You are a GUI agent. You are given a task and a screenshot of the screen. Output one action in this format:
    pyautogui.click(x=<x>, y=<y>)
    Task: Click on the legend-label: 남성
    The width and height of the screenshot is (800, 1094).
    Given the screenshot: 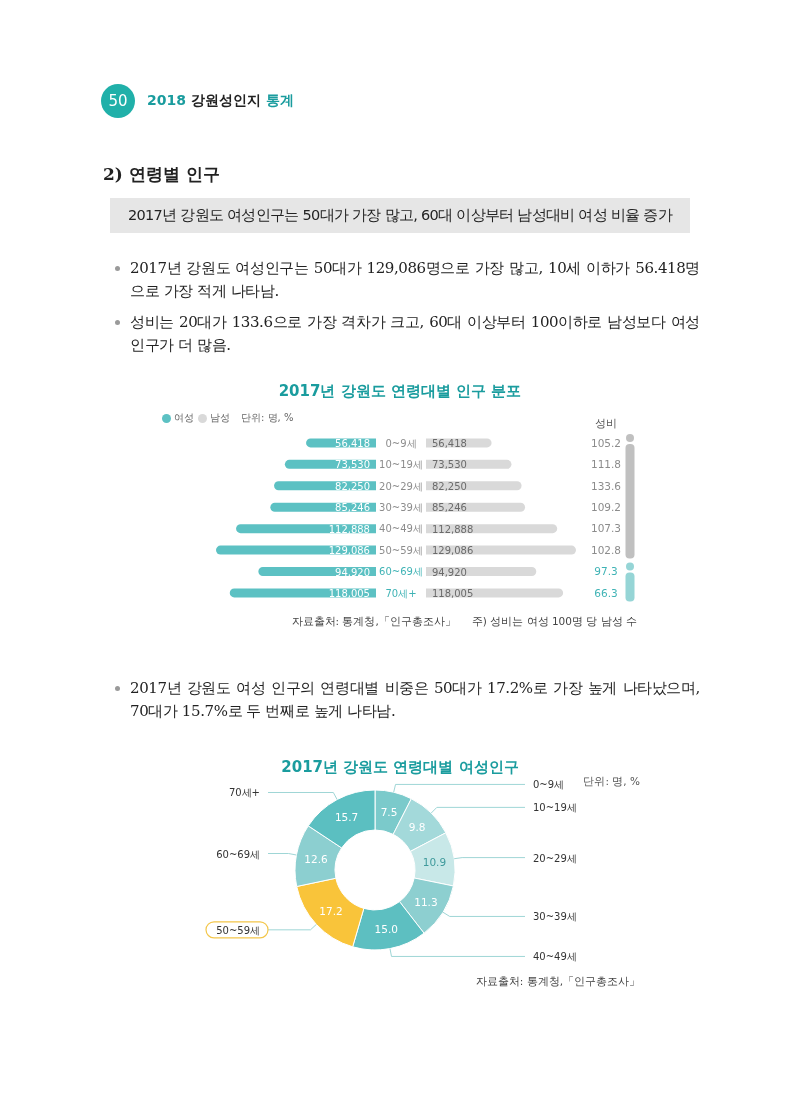 What is the action you would take?
    pyautogui.click(x=220, y=418)
    